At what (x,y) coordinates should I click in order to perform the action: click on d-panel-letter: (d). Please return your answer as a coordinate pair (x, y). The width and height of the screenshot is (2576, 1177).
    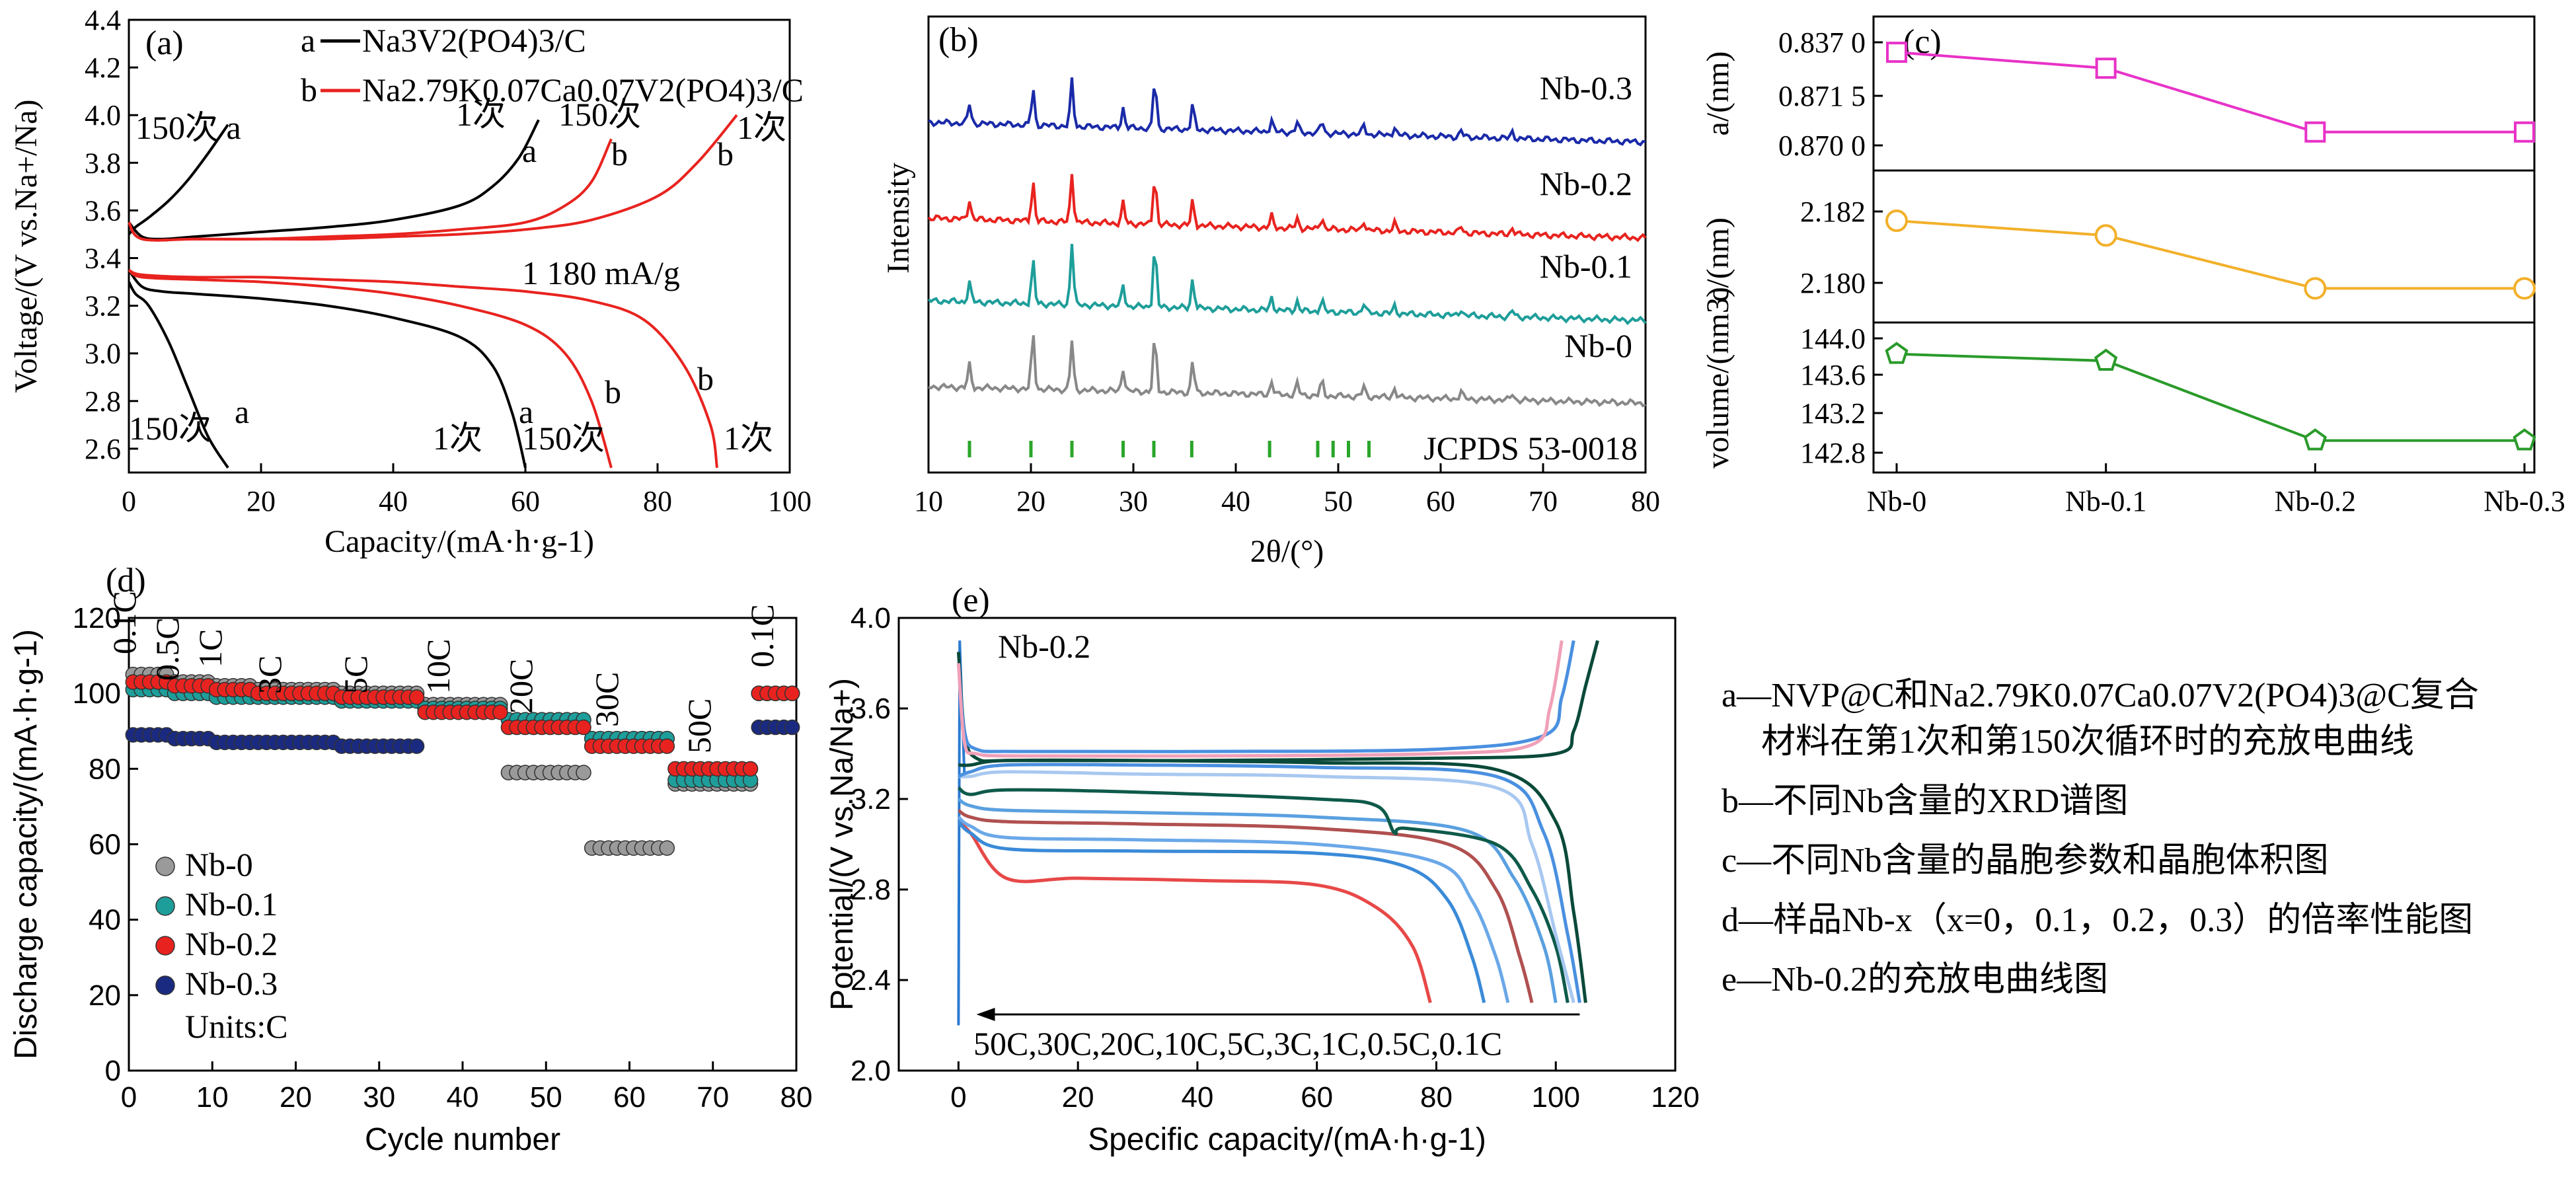
    Looking at the image, I should click on (126, 580).